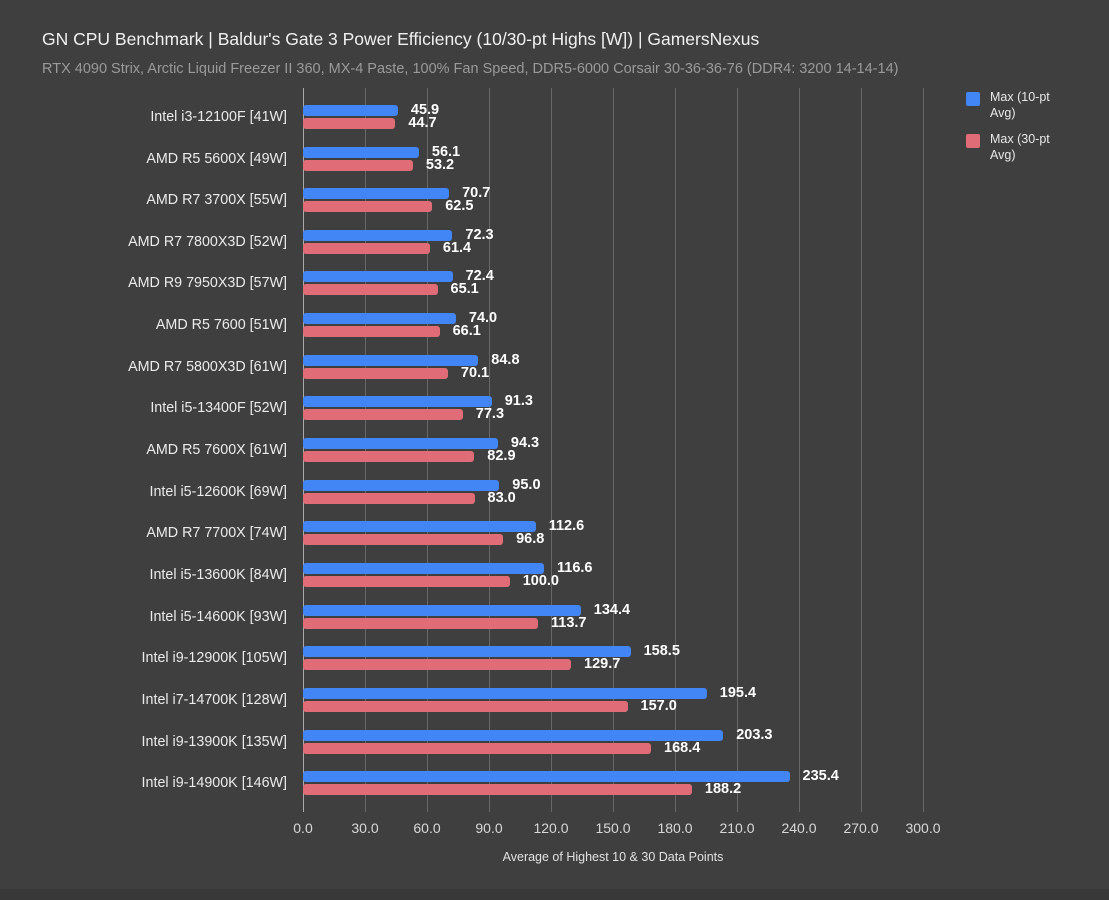 This screenshot has height=900, width=1109. Describe the element at coordinates (566, 526) in the screenshot. I see `value-label: 112.6` at that location.